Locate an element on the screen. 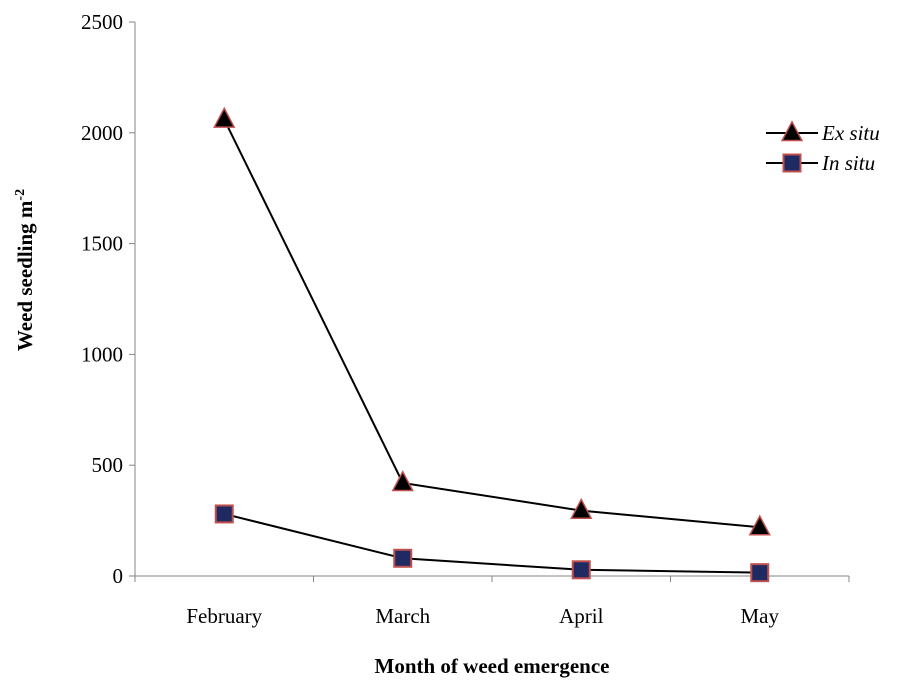 The image size is (899, 681). y-tick-label: 0 is located at coordinates (118, 576).